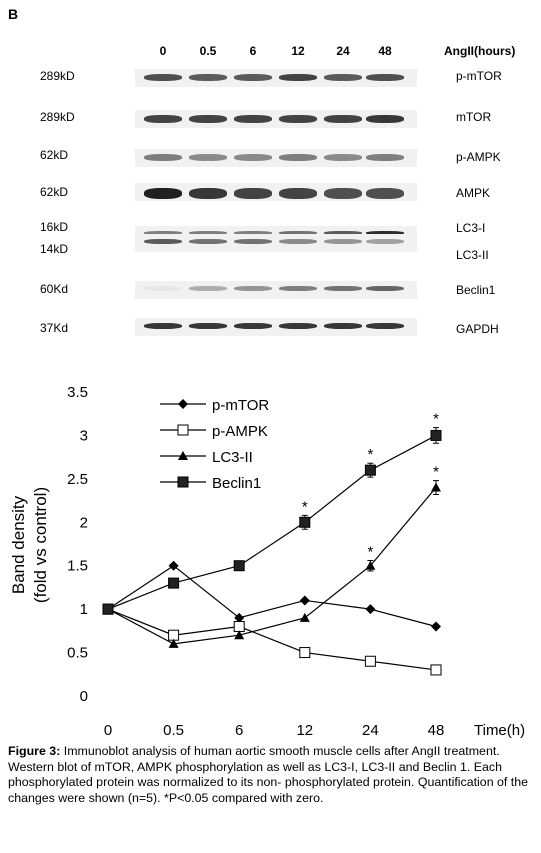 The image size is (541, 853). I want to click on blot-mw-label: 37Kd, so click(54, 328).